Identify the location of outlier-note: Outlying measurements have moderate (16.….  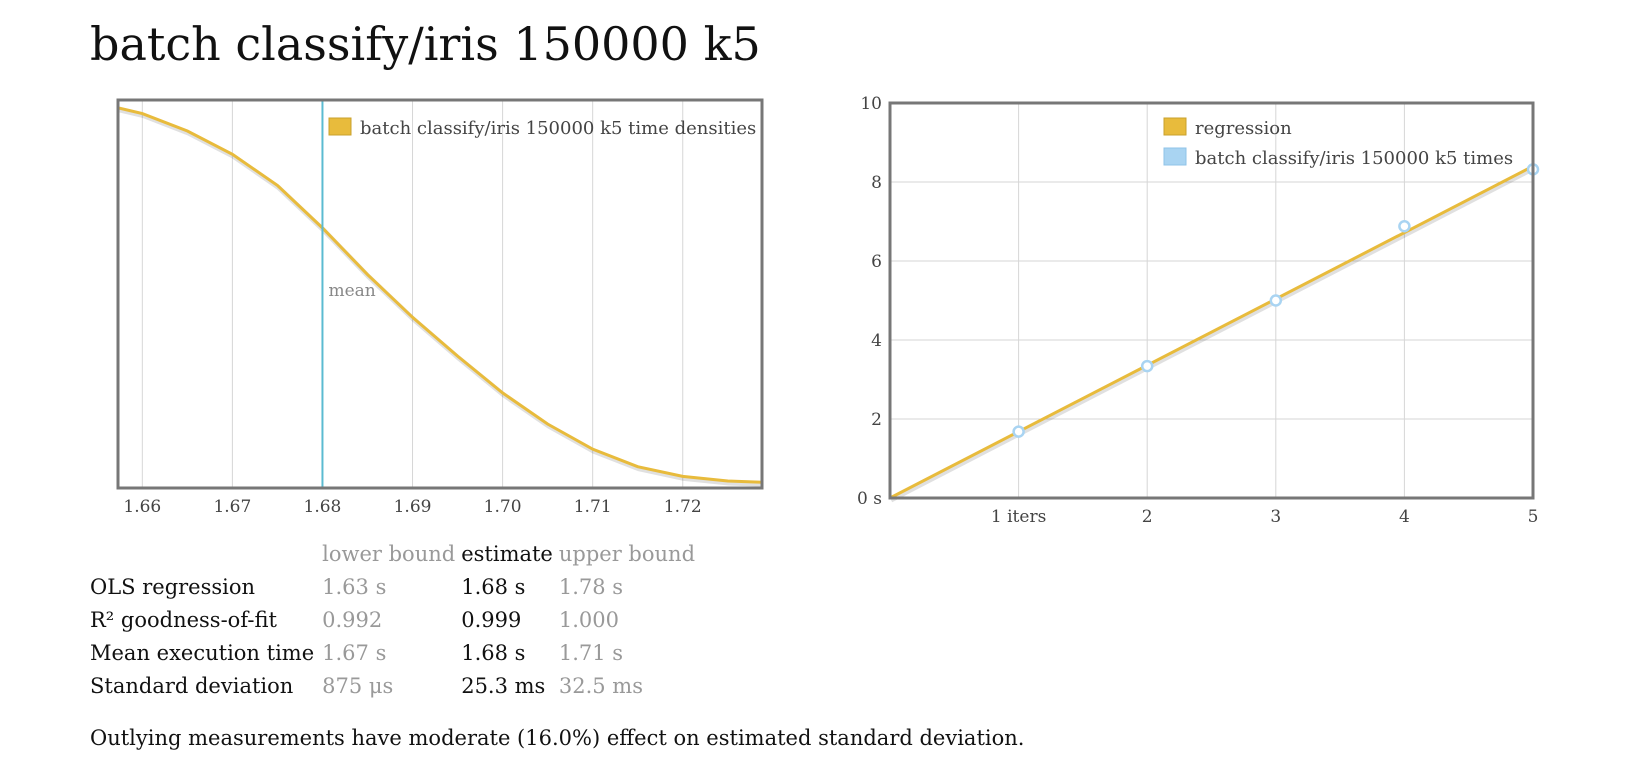
(557, 738).